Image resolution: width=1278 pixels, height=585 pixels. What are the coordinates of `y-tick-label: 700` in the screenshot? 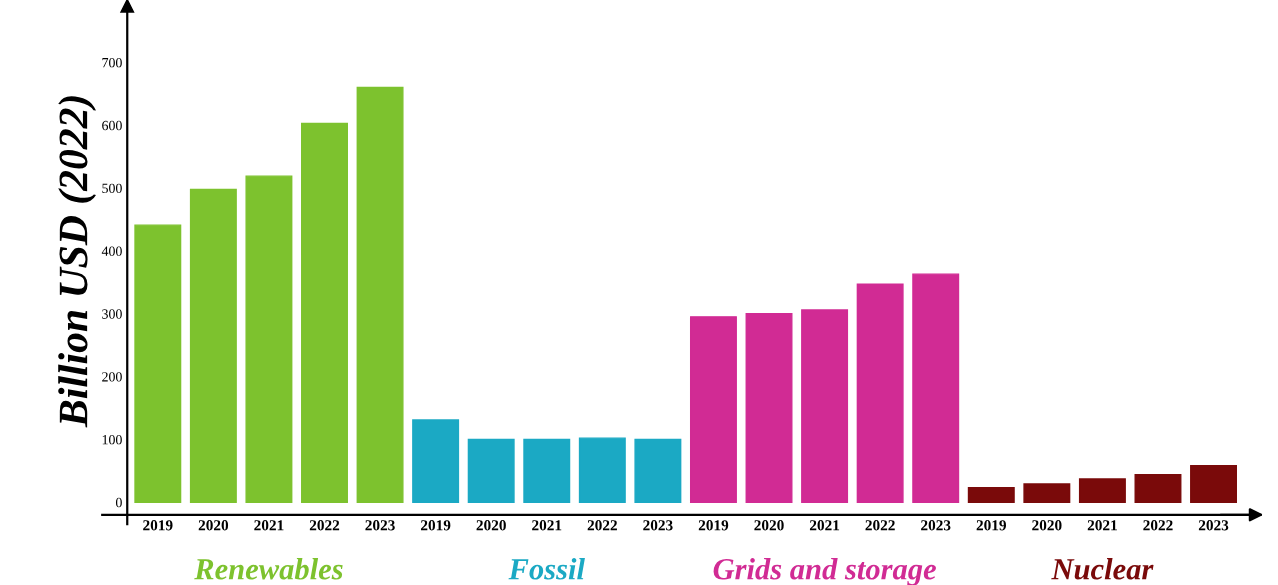 It's located at (112, 62).